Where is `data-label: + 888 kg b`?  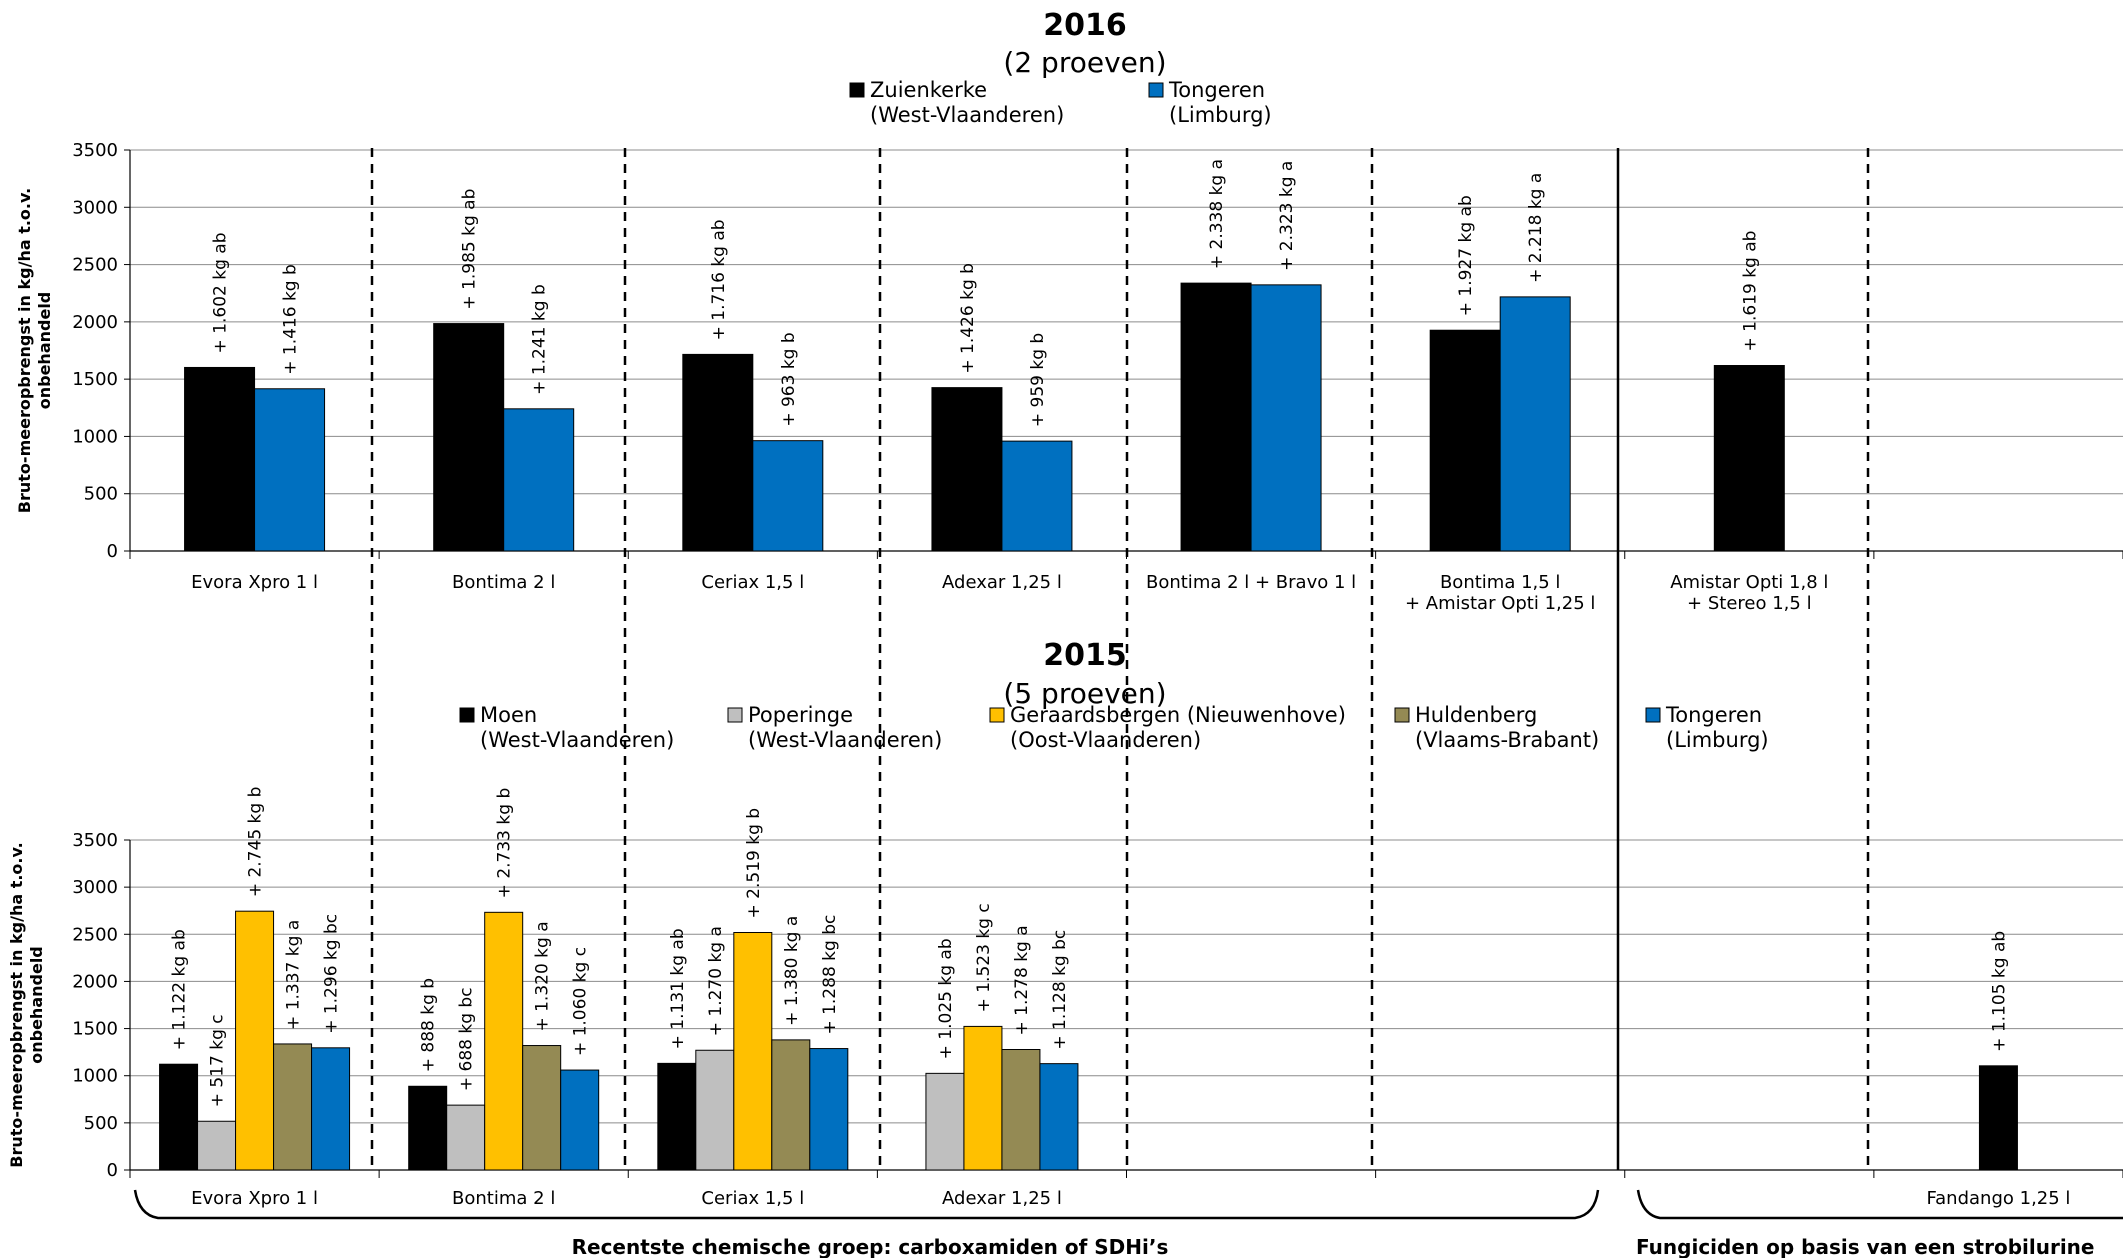
data-label: + 888 kg b is located at coordinates (429, 1025).